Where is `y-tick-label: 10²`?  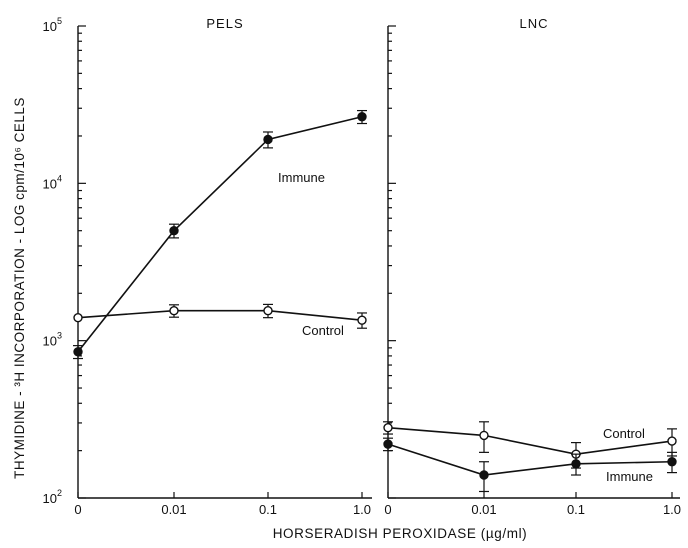
y-tick-label: 10² is located at coordinates (52, 497).